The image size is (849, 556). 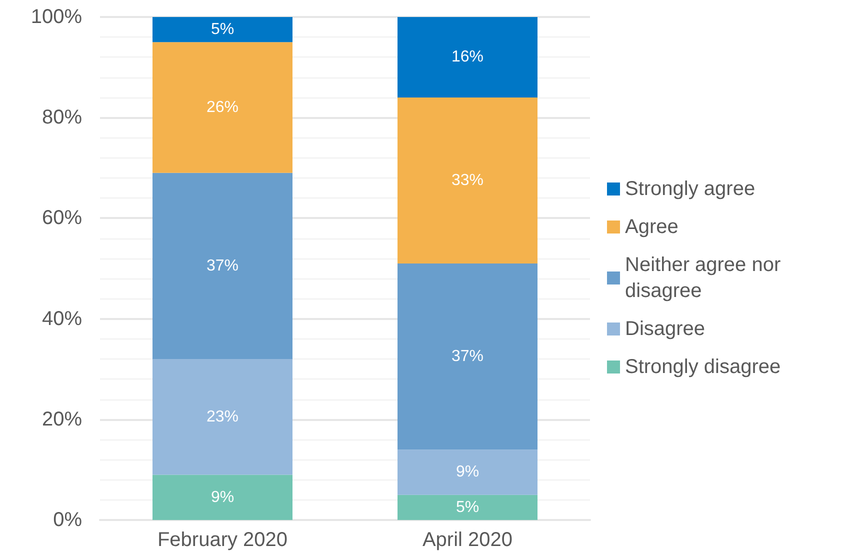 I want to click on x-tick-label: February 2020, so click(x=222, y=540).